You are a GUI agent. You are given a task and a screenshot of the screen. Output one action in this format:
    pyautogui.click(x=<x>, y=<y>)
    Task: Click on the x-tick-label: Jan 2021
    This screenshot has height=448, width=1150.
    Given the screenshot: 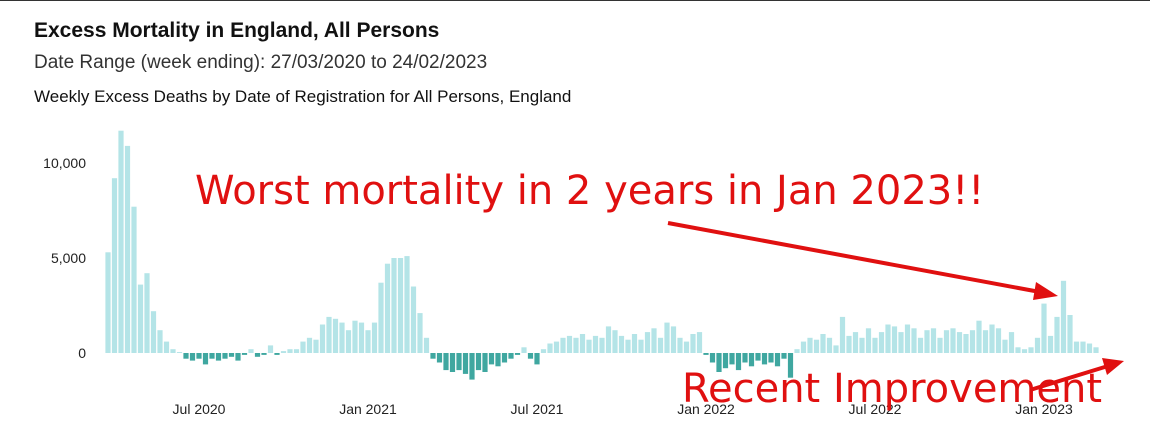 What is the action you would take?
    pyautogui.click(x=368, y=409)
    